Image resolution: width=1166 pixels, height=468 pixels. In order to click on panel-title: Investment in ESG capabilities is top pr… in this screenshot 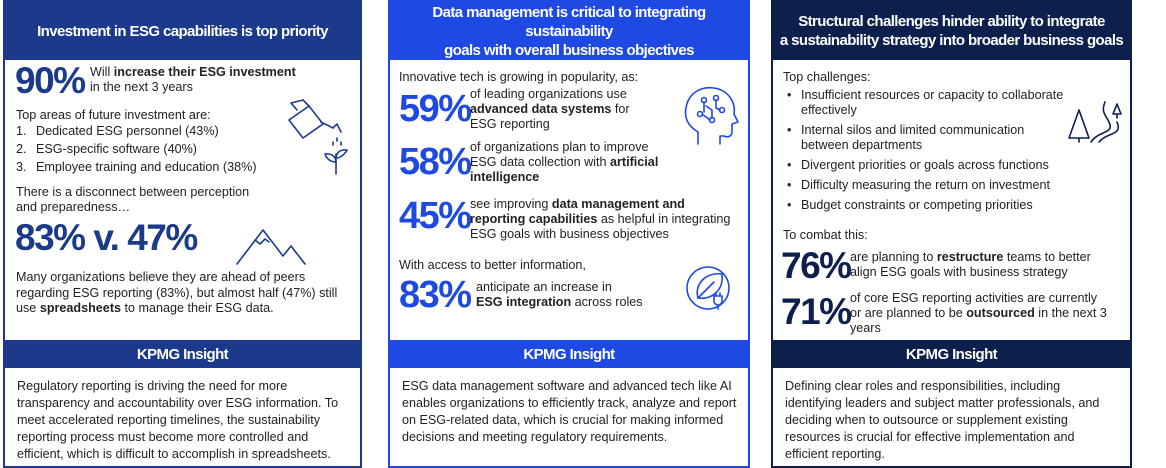, I will do `click(182, 31)`.